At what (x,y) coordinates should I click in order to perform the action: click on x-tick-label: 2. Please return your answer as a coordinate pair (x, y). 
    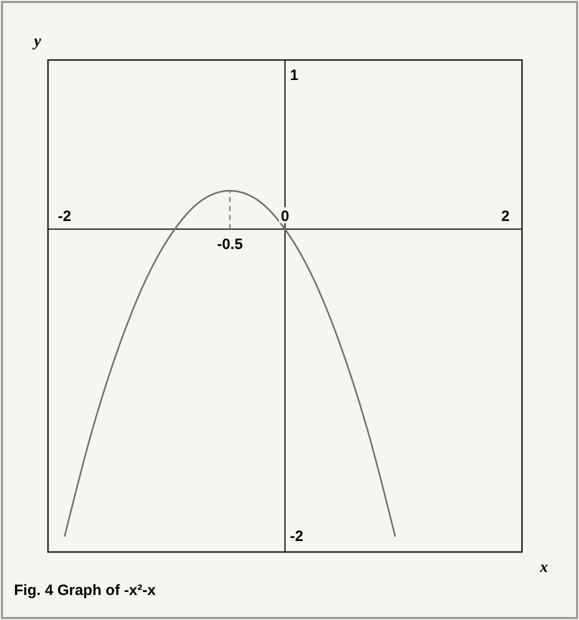
    Looking at the image, I should click on (505, 217).